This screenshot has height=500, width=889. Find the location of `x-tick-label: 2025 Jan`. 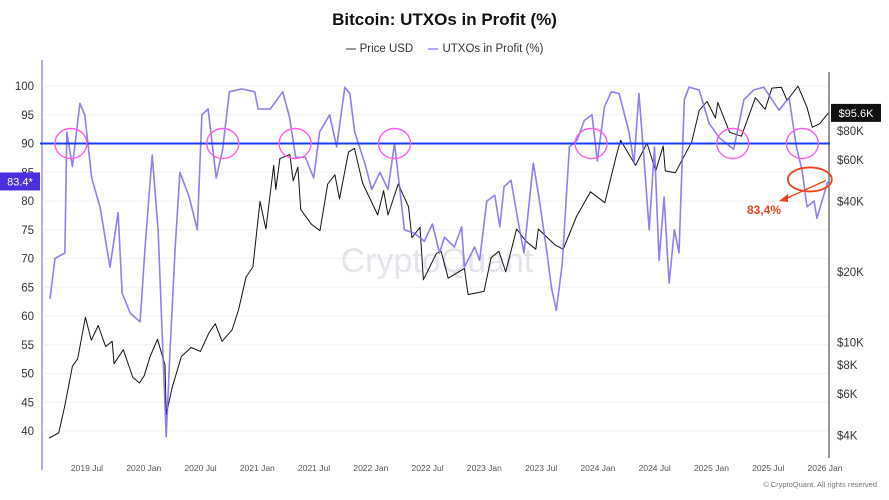

x-tick-label: 2025 Jan is located at coordinates (711, 468).